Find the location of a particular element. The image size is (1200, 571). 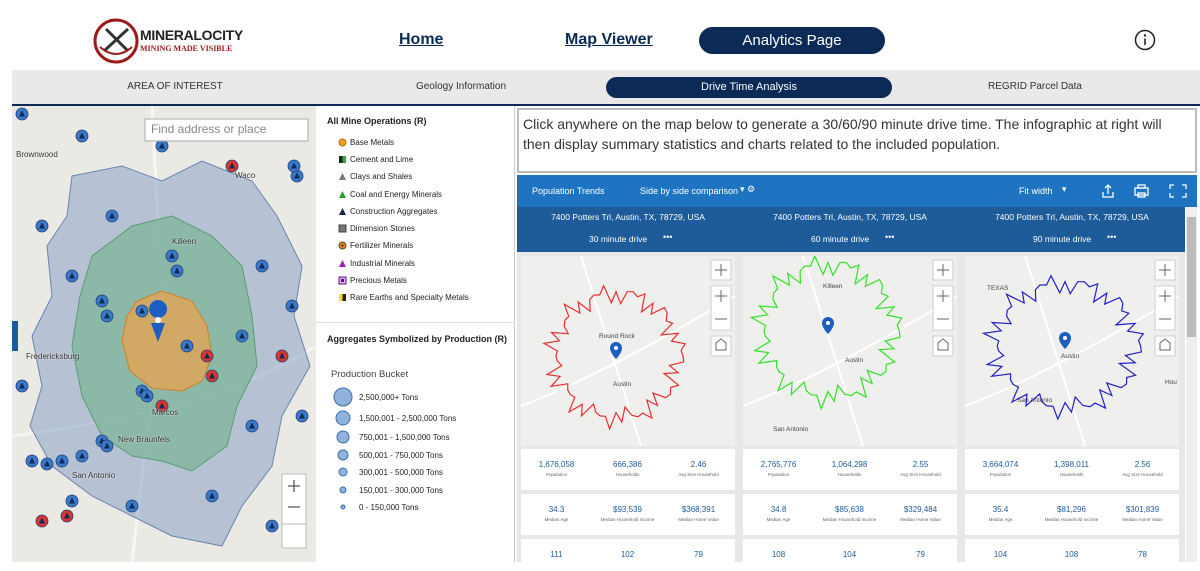

toolbar-title: Population Trends is located at coordinates (568, 191).